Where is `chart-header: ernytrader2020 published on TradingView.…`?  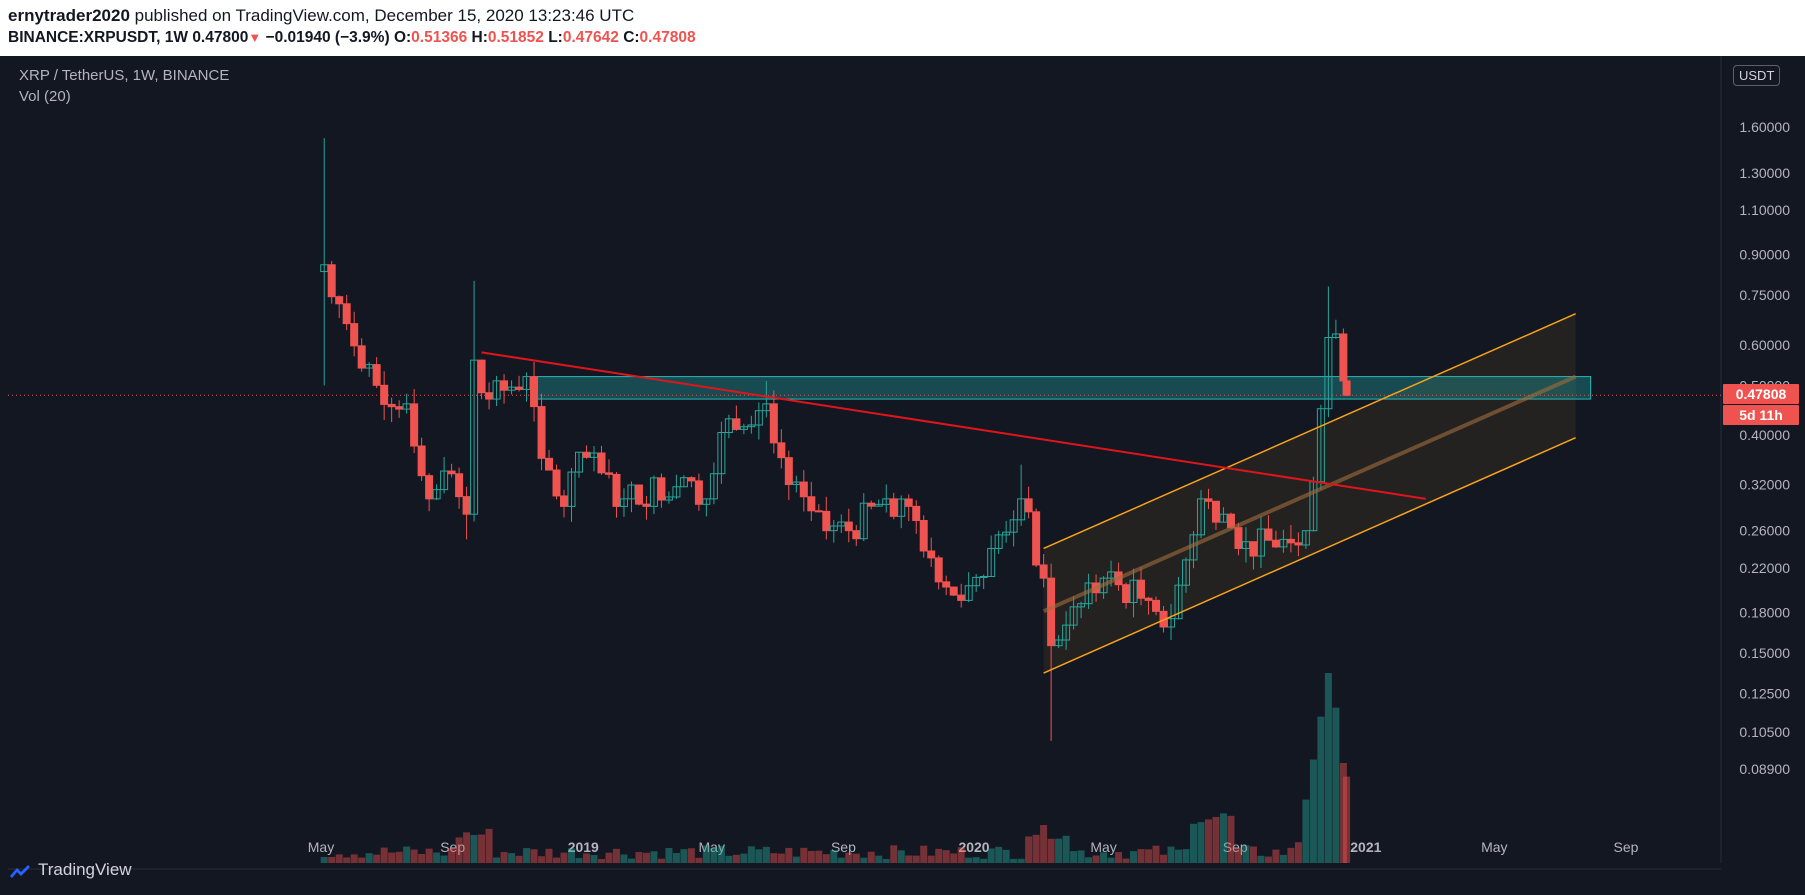 chart-header: ernytrader2020 published on TradingView.… is located at coordinates (902, 28).